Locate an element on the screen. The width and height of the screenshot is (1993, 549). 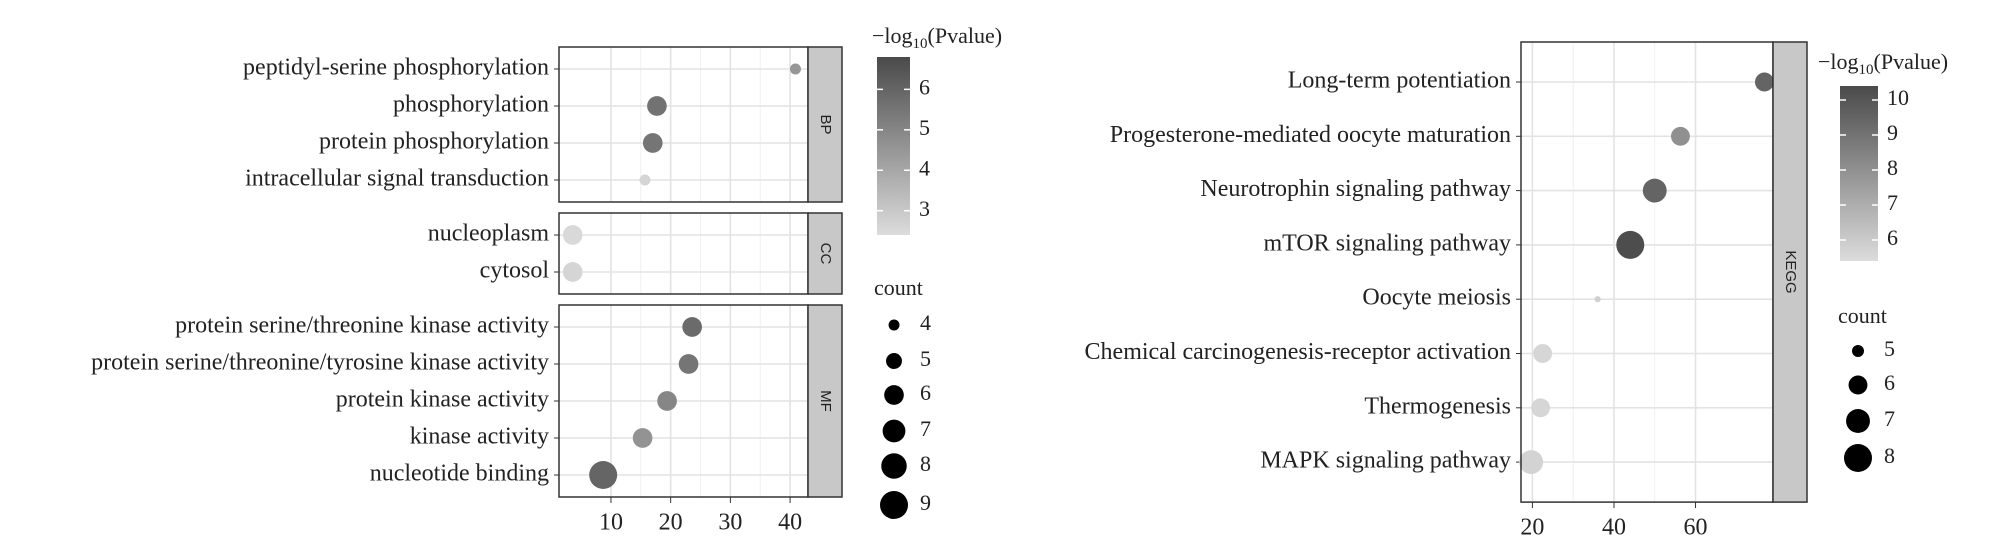
facet-label: BP is located at coordinates (825, 124).